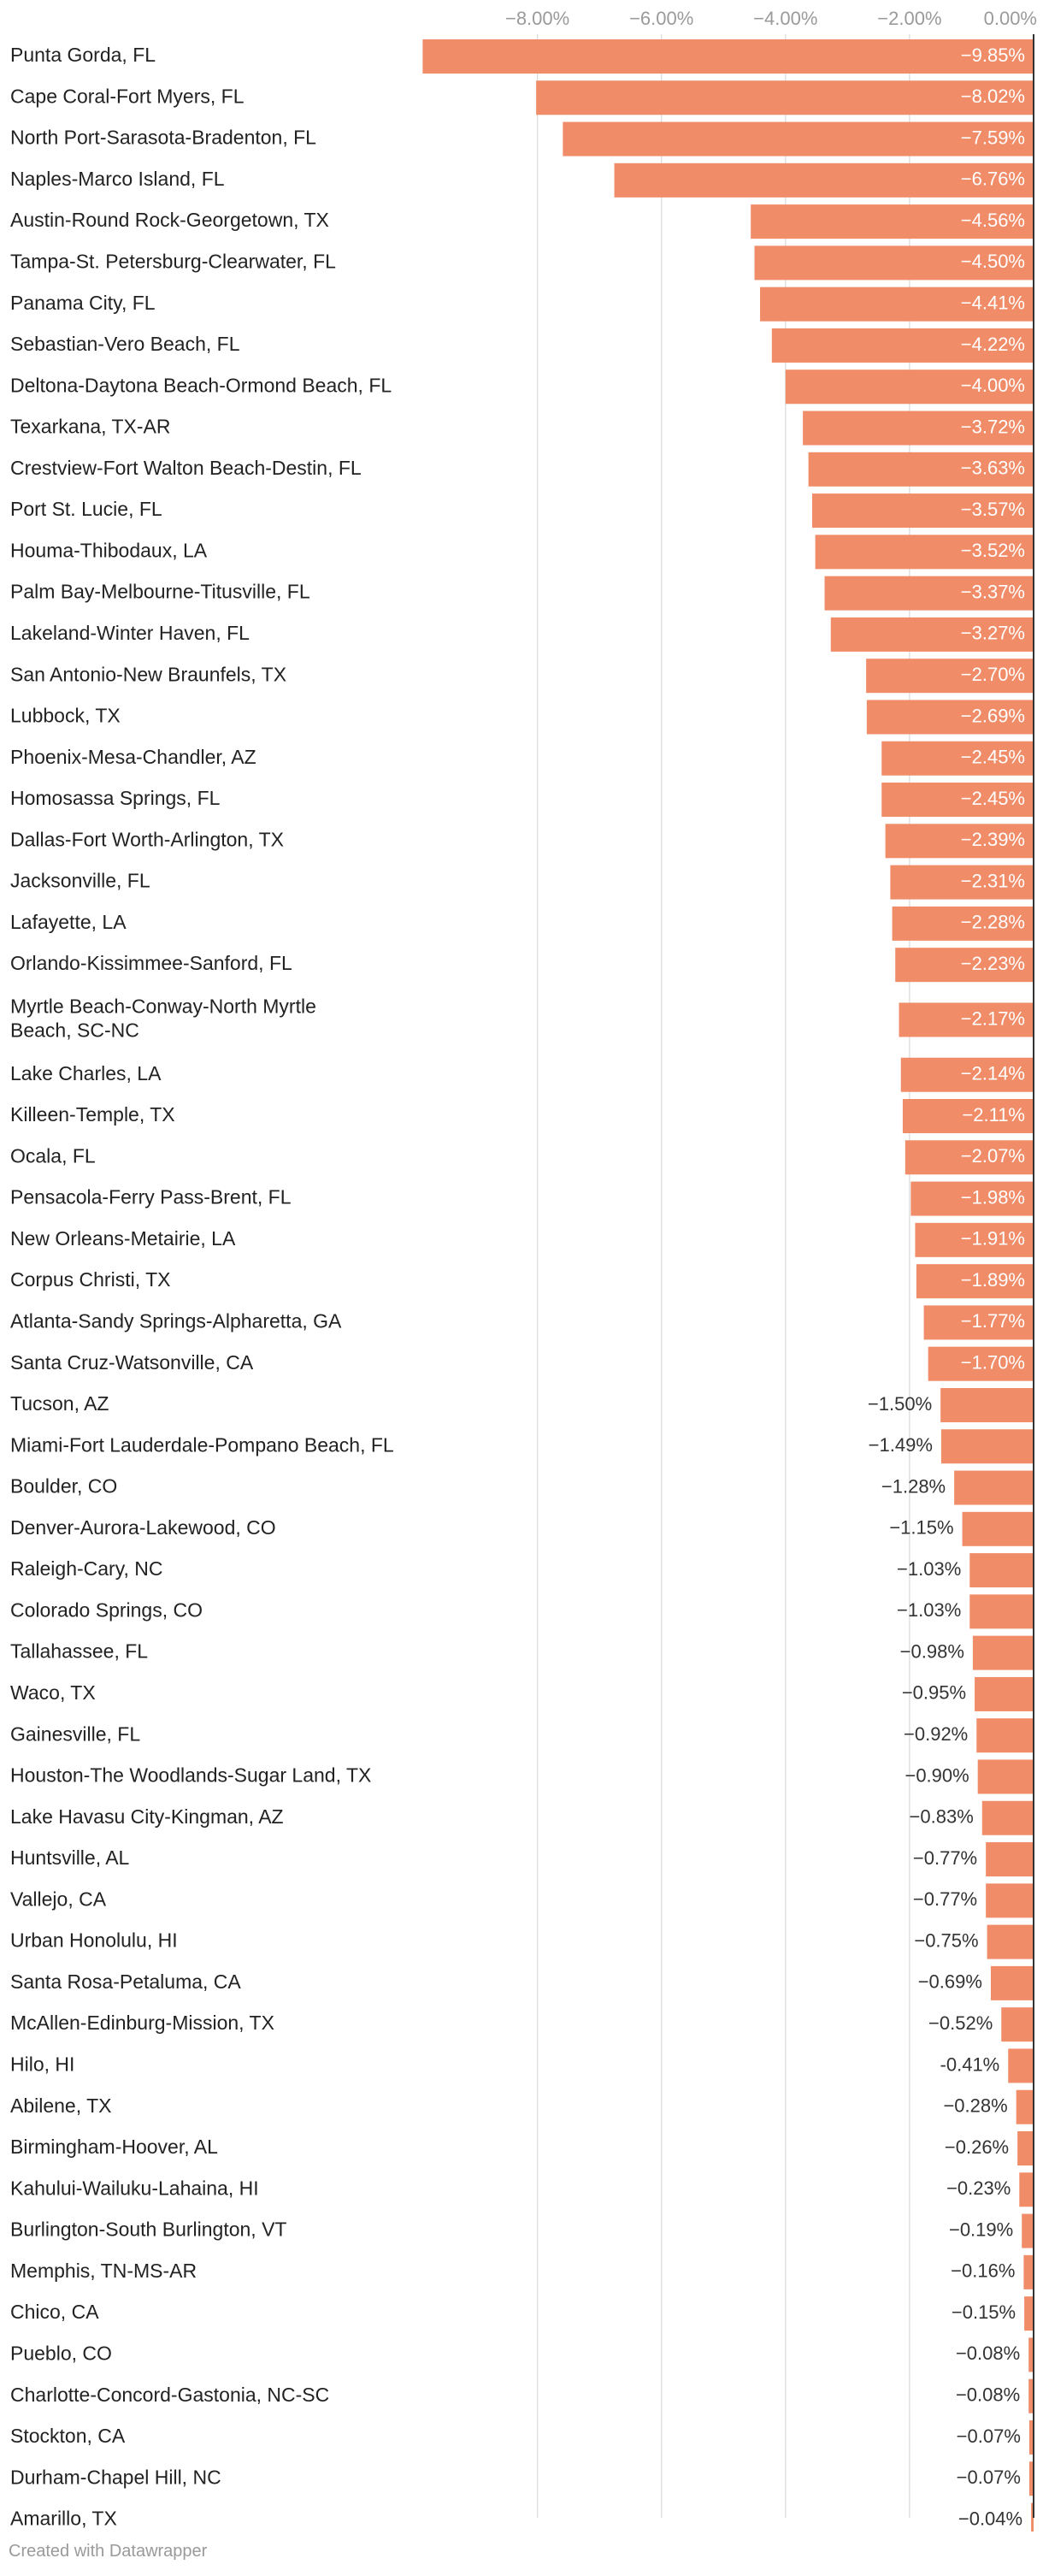 This screenshot has height=2576, width=1043. Describe the element at coordinates (109, 550) in the screenshot. I see `category-label: Houma-Thibodaux, LA` at that location.